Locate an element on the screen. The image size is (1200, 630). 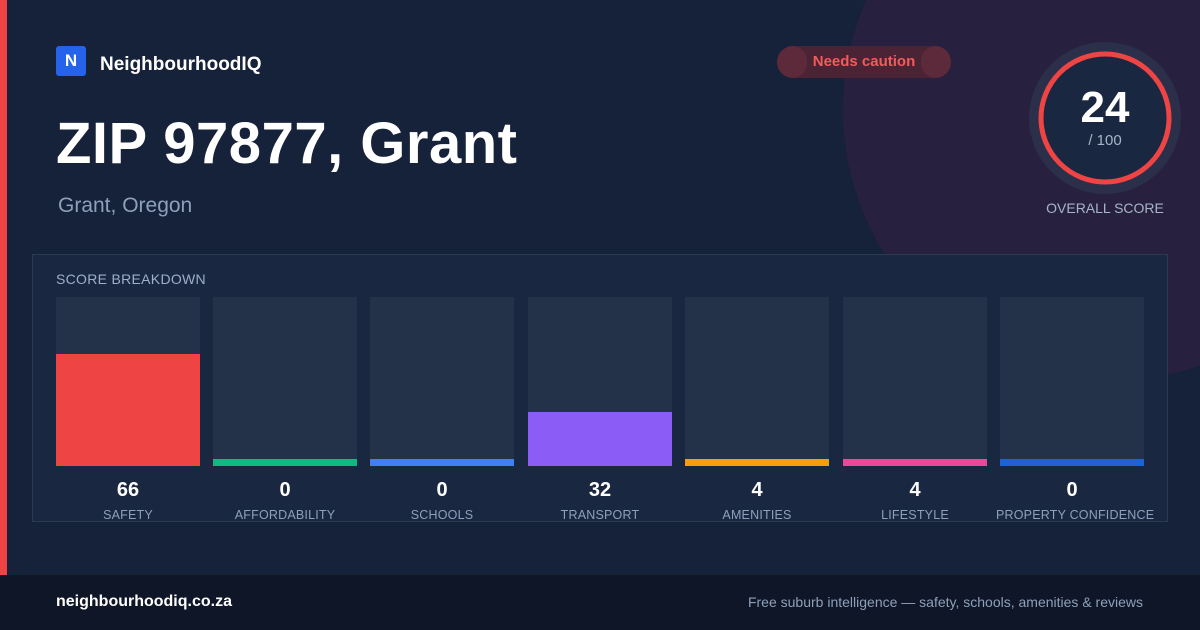
score-label: AFFORDABILITY is located at coordinates (285, 515).